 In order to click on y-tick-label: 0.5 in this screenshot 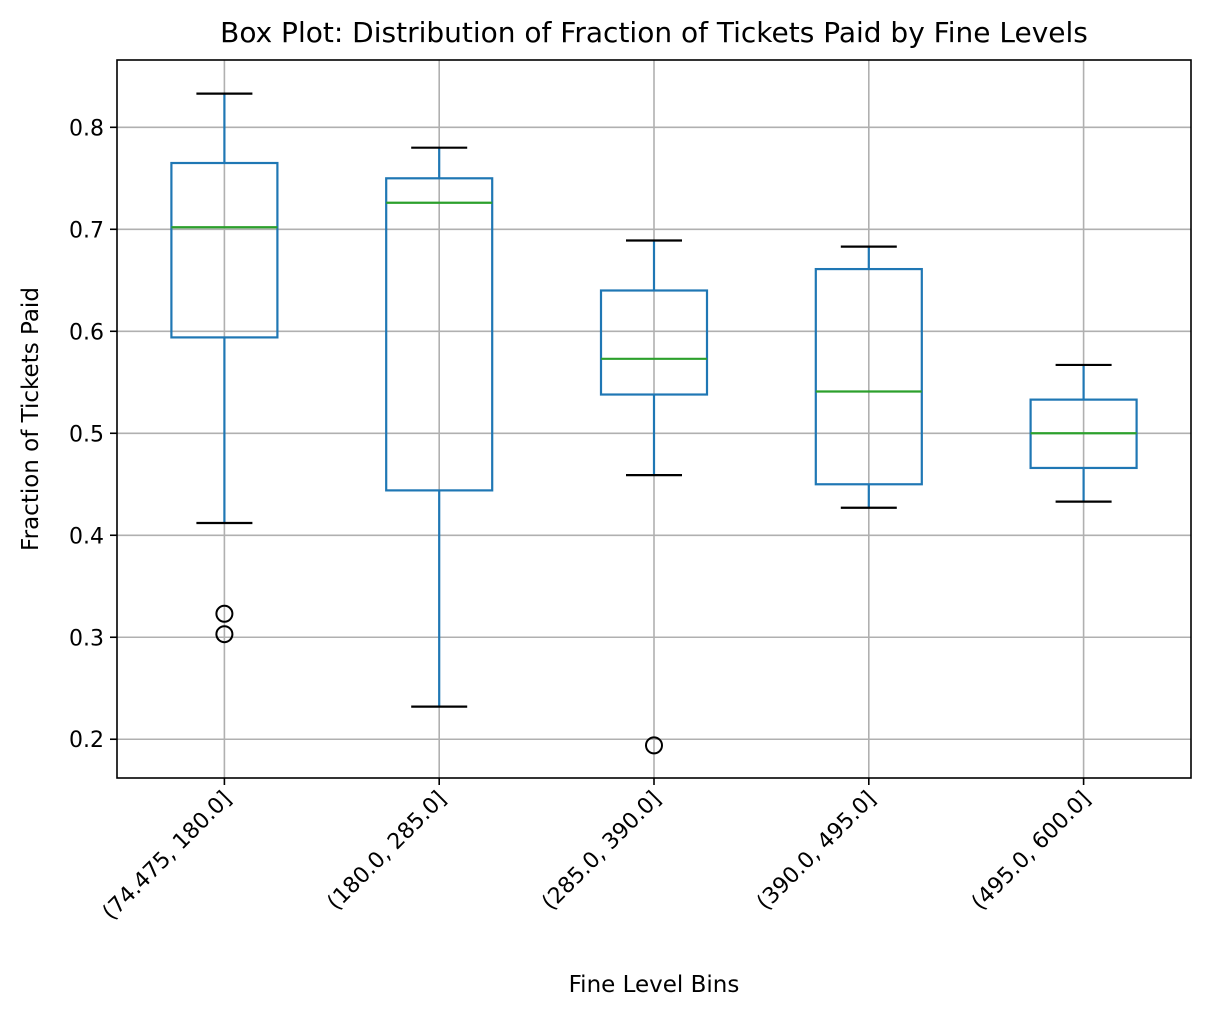, I will do `click(86, 434)`.